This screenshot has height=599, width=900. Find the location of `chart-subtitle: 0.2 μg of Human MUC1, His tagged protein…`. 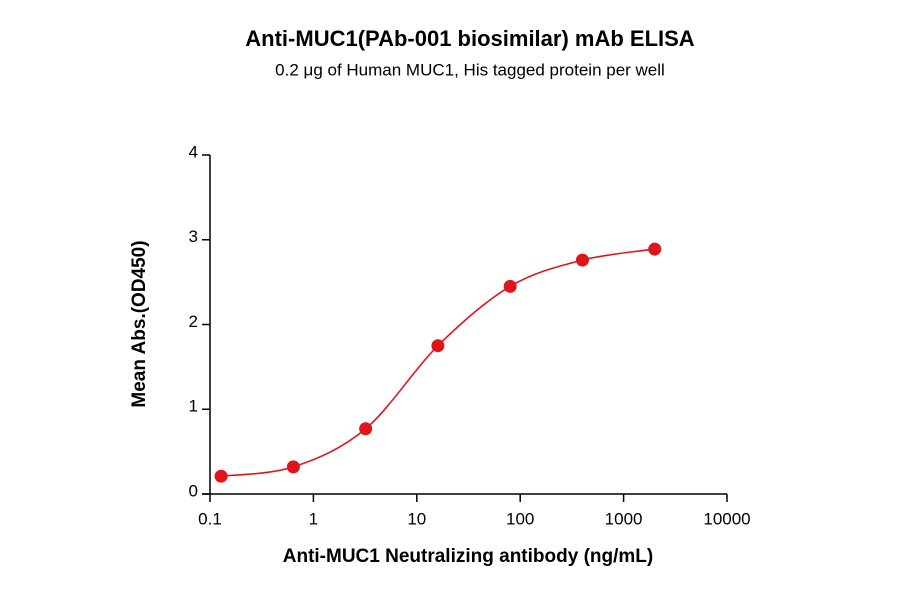

chart-subtitle: 0.2 μg of Human MUC1, His tagged protein… is located at coordinates (470, 69).